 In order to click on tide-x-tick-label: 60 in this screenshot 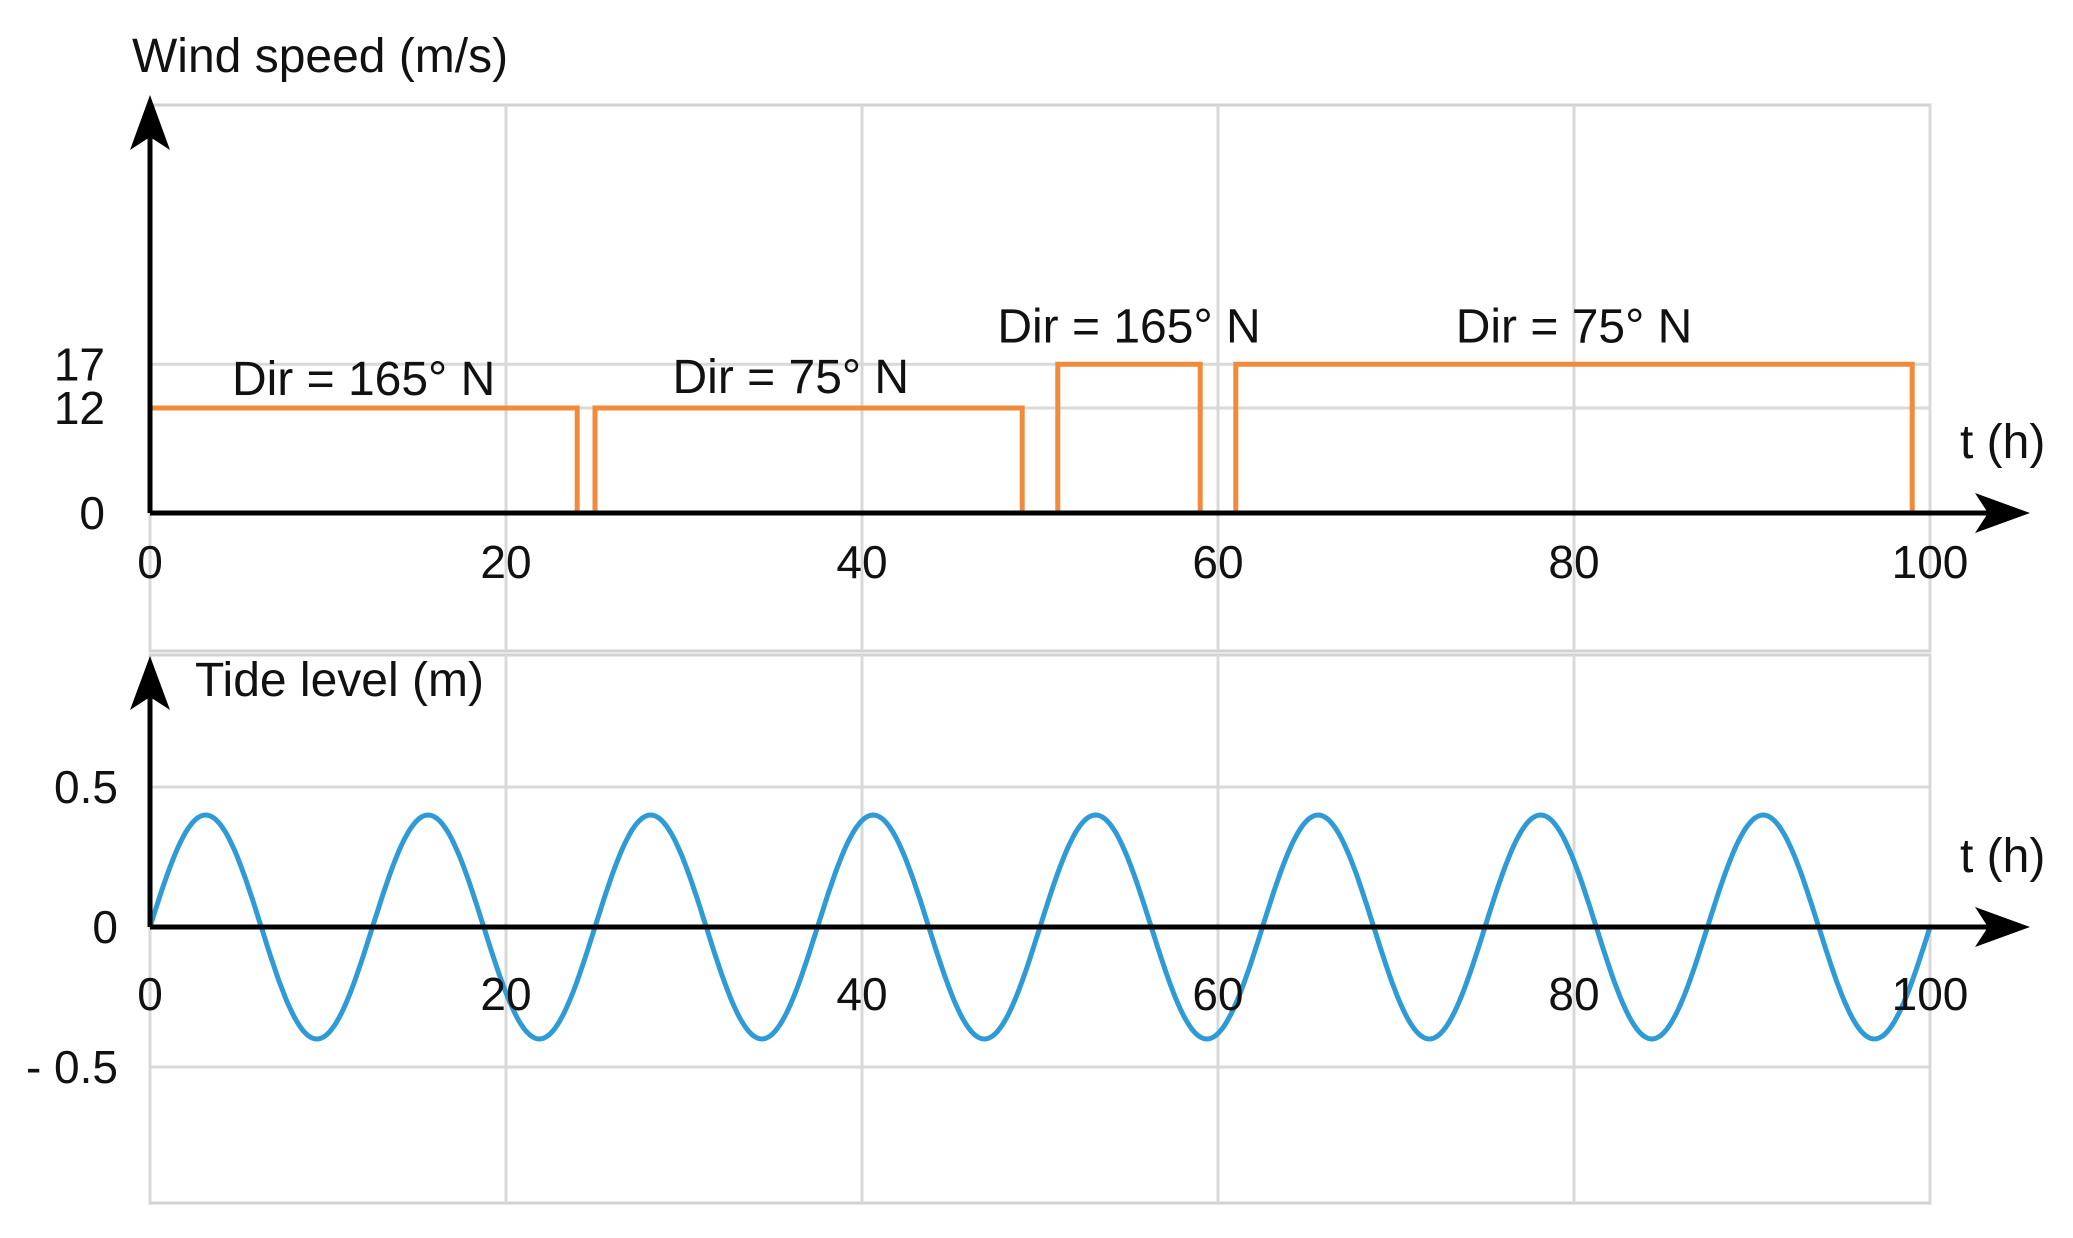, I will do `click(1217, 994)`.